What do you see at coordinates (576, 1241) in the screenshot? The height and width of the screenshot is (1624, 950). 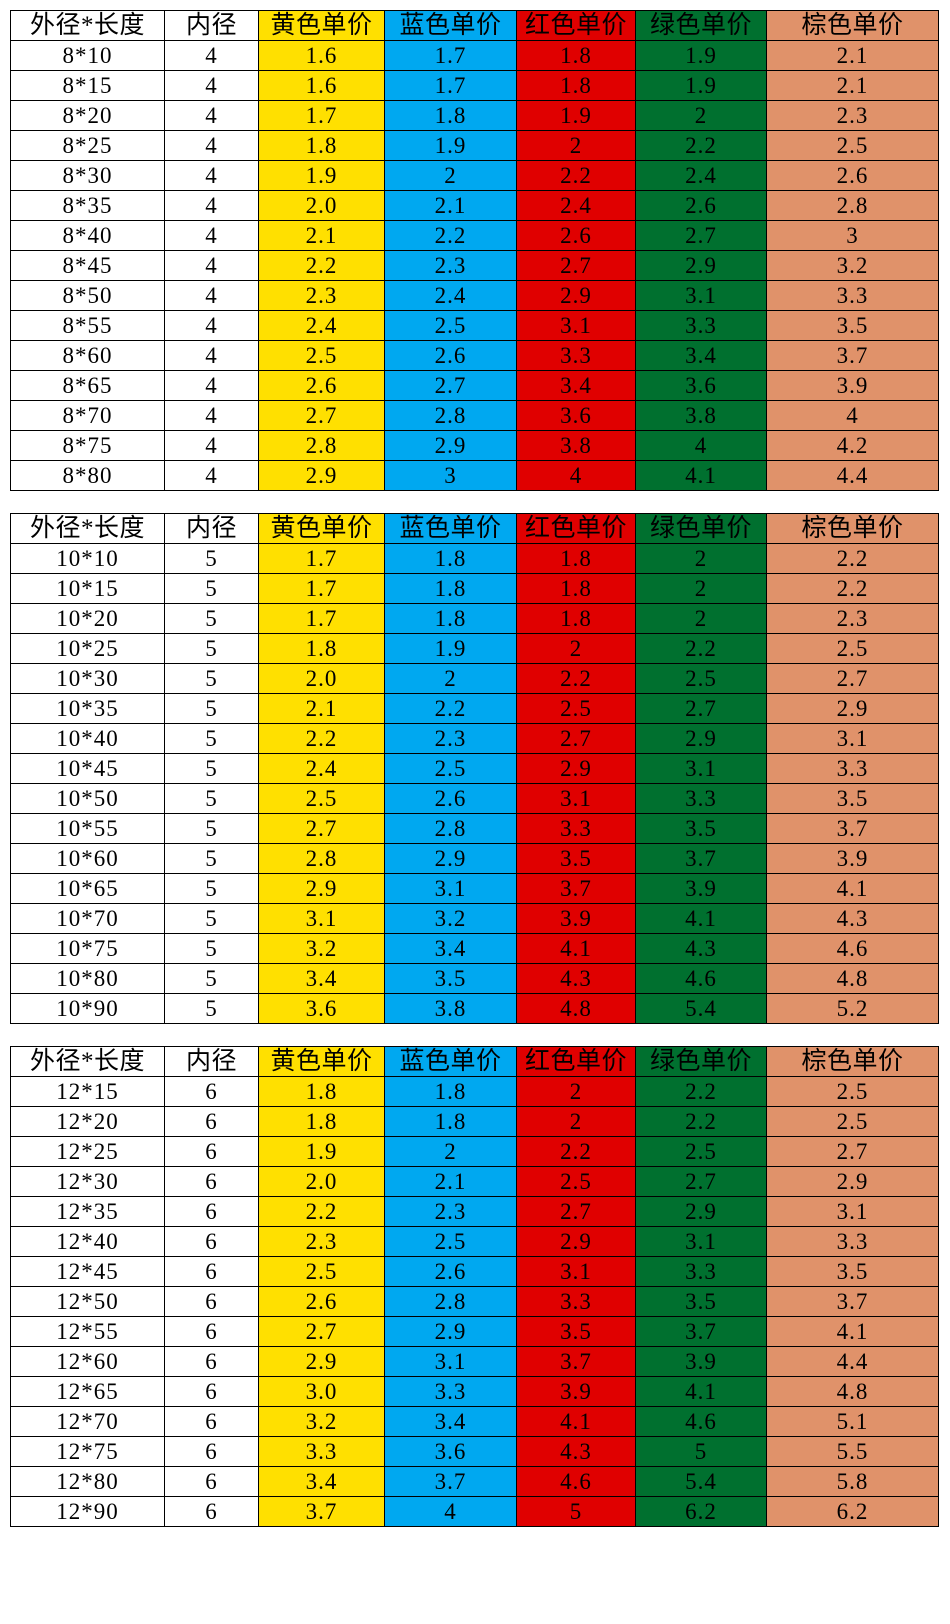 I see `cell-red-price: 2.9` at bounding box center [576, 1241].